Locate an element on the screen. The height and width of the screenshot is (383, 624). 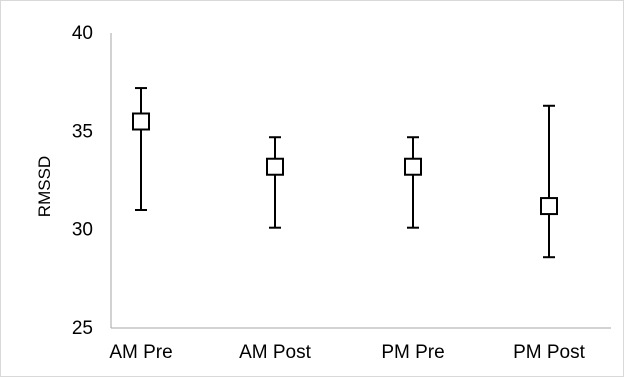
x-tick-labels: AM Pre AM Post PM Pre PM Post is located at coordinates (347, 352).